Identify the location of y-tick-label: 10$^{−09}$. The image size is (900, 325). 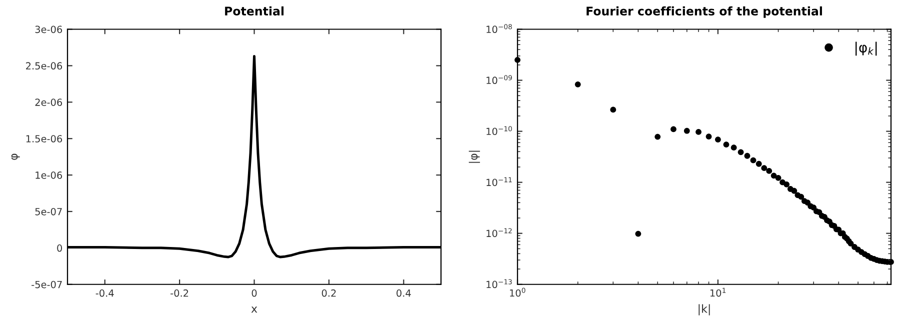
(499, 79).